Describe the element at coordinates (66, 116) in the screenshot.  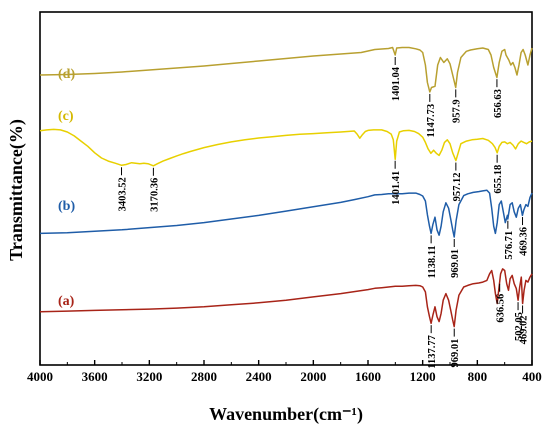
I see `trace-label-c: (c)` at that location.